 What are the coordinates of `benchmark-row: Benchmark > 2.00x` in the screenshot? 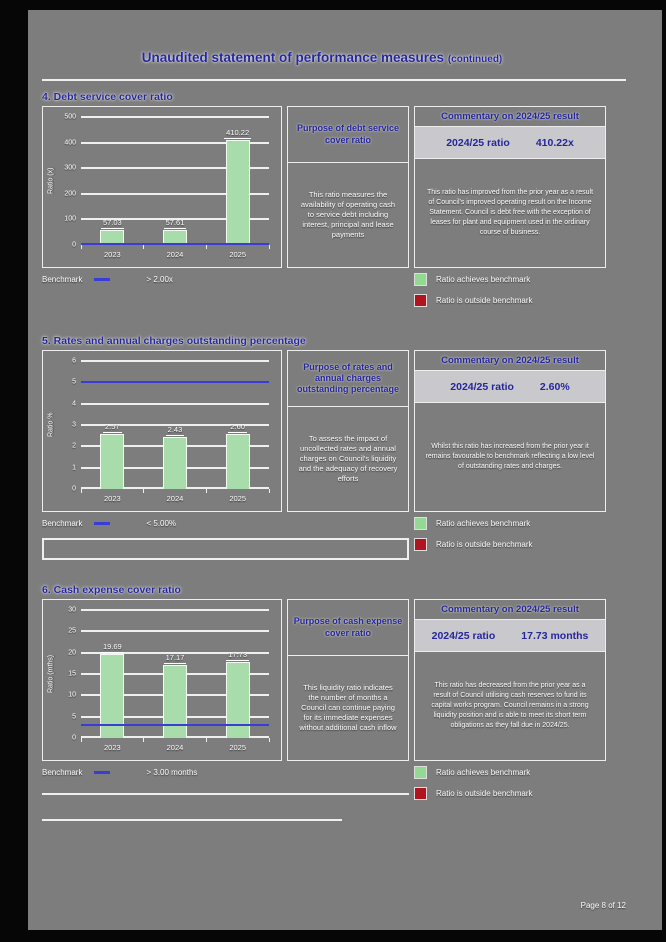 It's located at (228, 279).